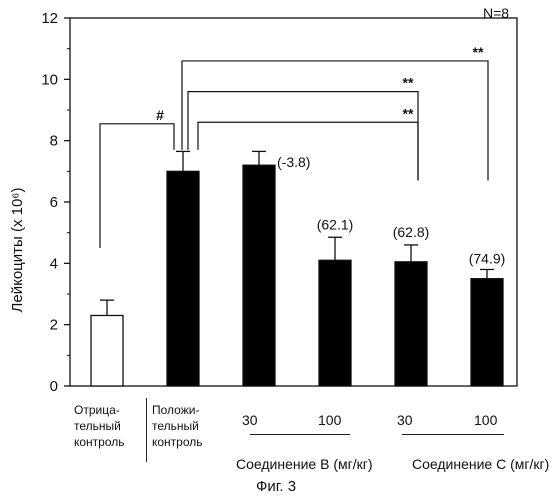 This screenshot has height=499, width=560. I want to click on y-tick-label: 12, so click(49, 18).